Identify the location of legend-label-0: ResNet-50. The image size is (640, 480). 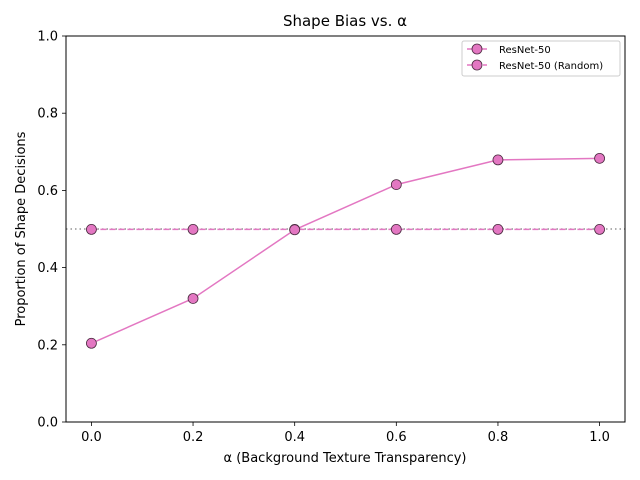
(525, 50).